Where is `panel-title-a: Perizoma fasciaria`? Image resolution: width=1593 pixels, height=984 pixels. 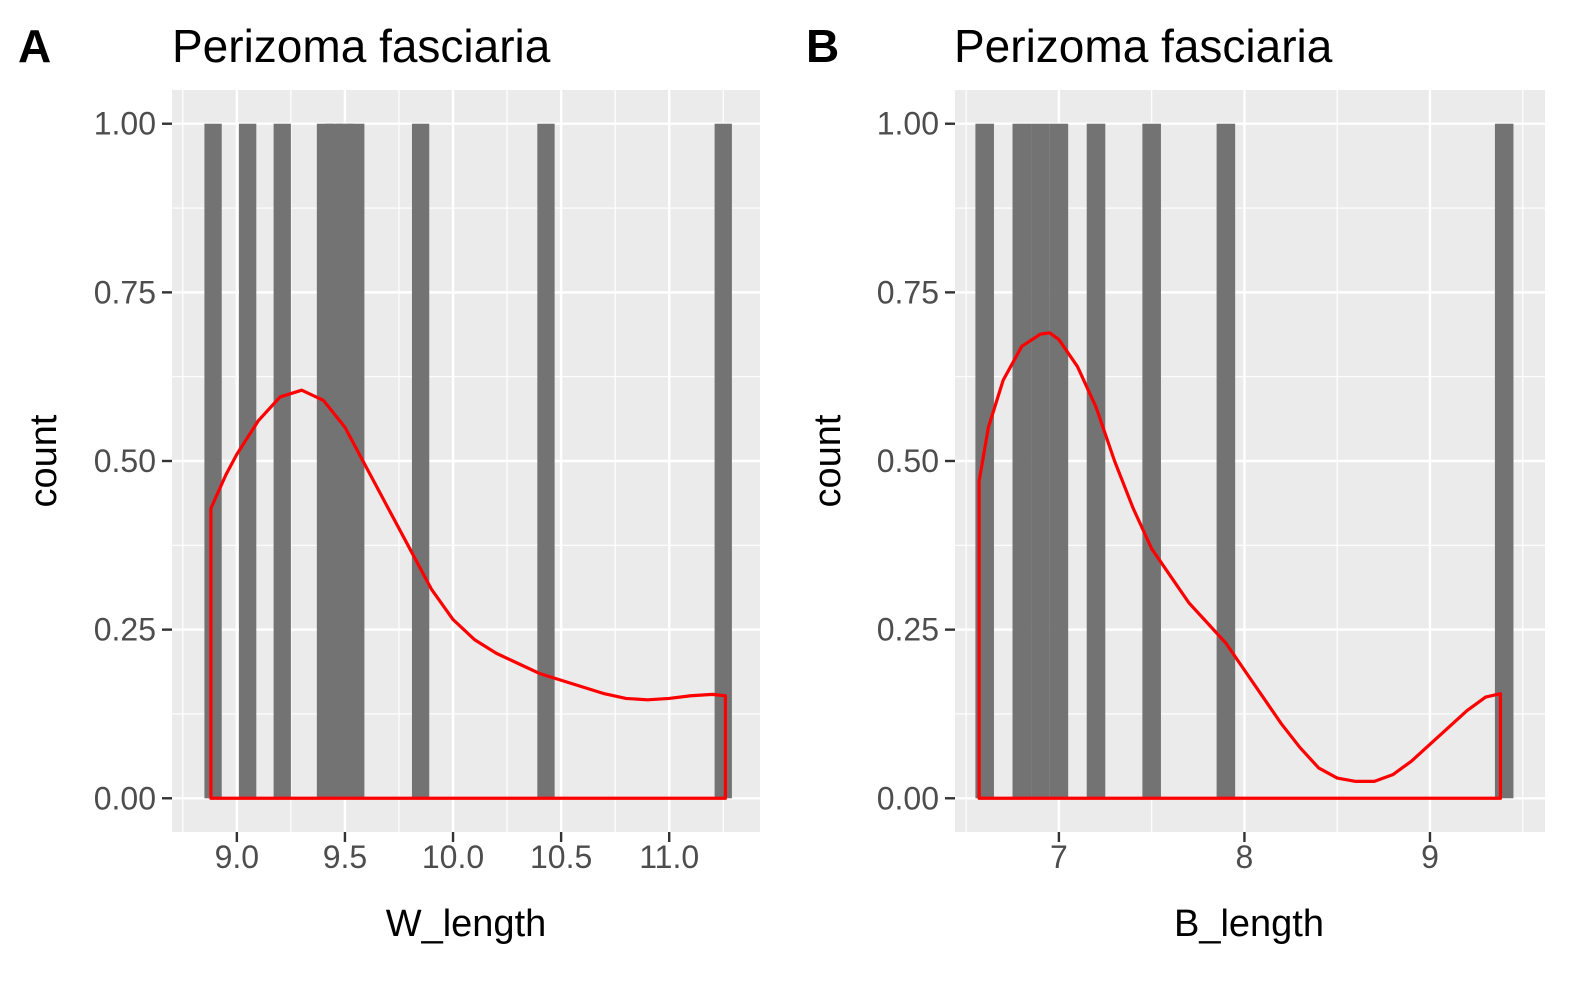
panel-title-a: Perizoma fasciaria is located at coordinates (361, 46).